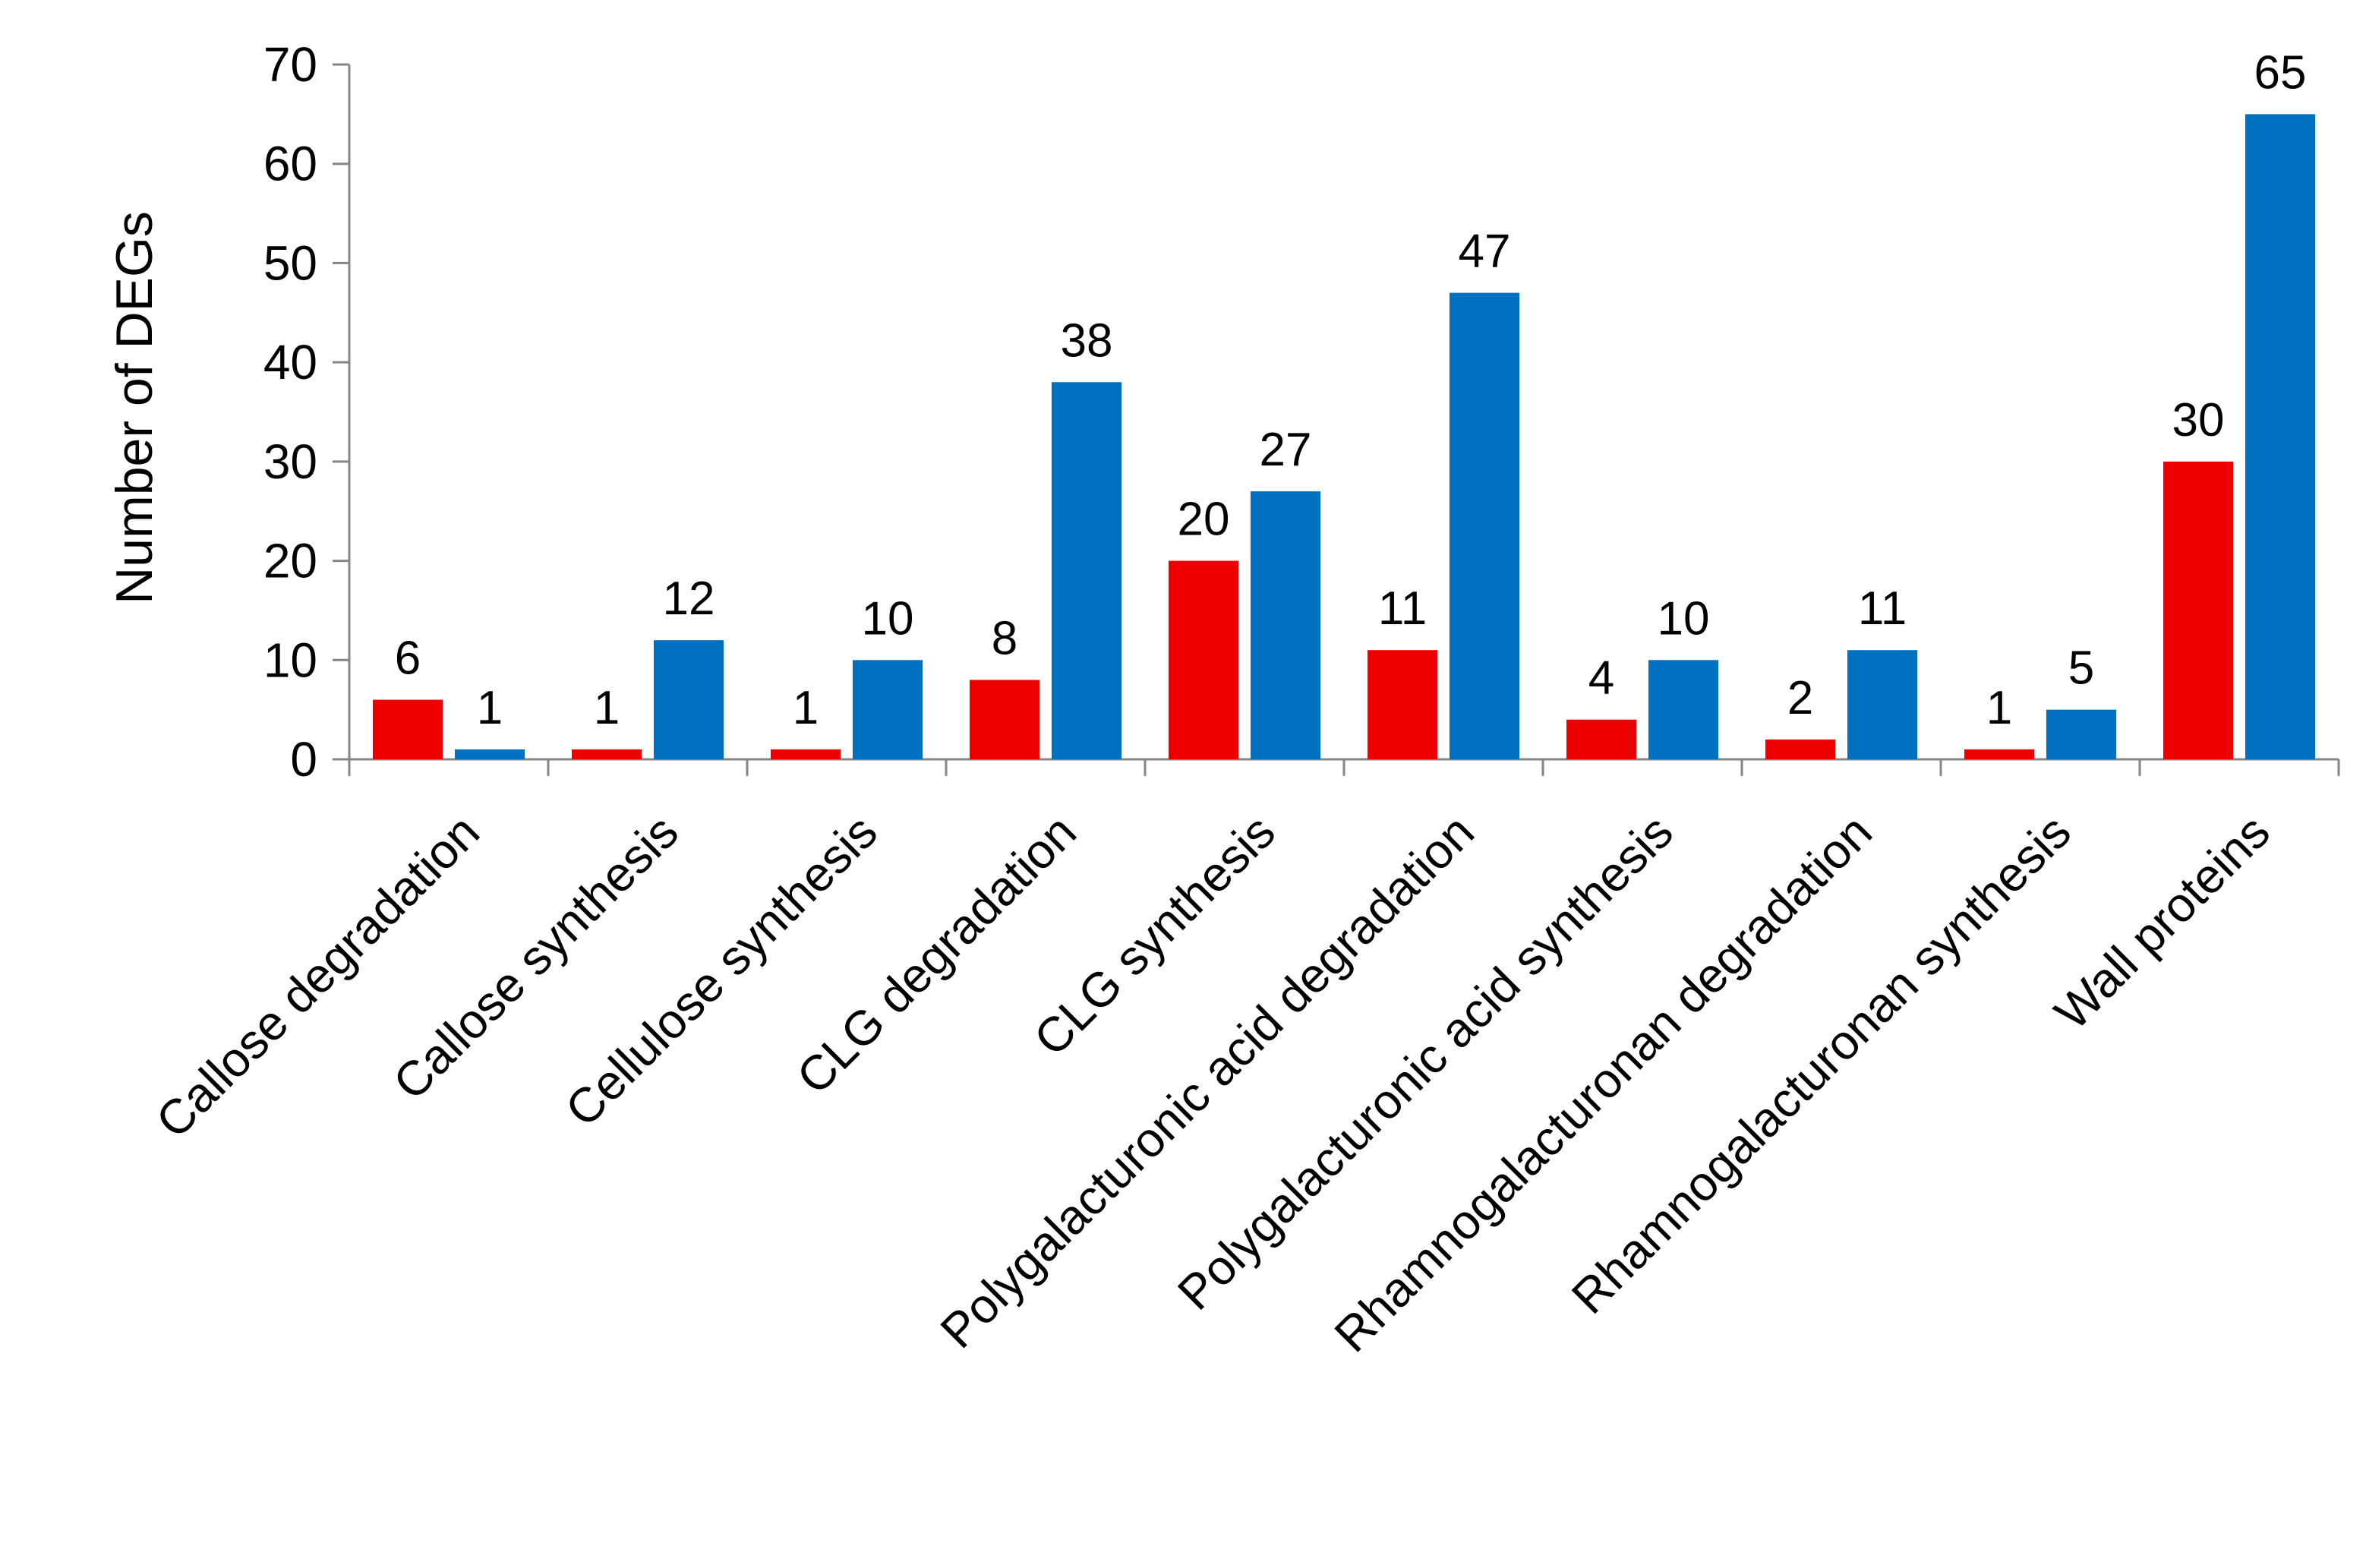 The height and width of the screenshot is (1568, 2366). Describe the element at coordinates (2198, 420) in the screenshot. I see `data-label: 30` at that location.